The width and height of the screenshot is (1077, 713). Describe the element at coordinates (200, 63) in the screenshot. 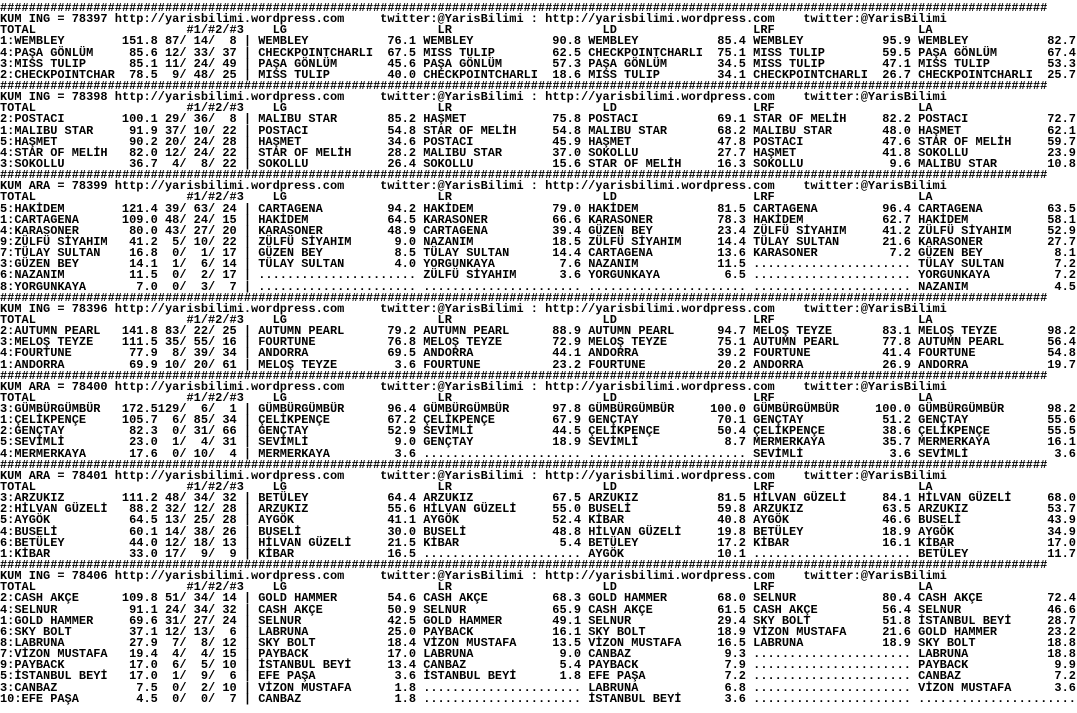

I see `place-2-count: 24` at that location.